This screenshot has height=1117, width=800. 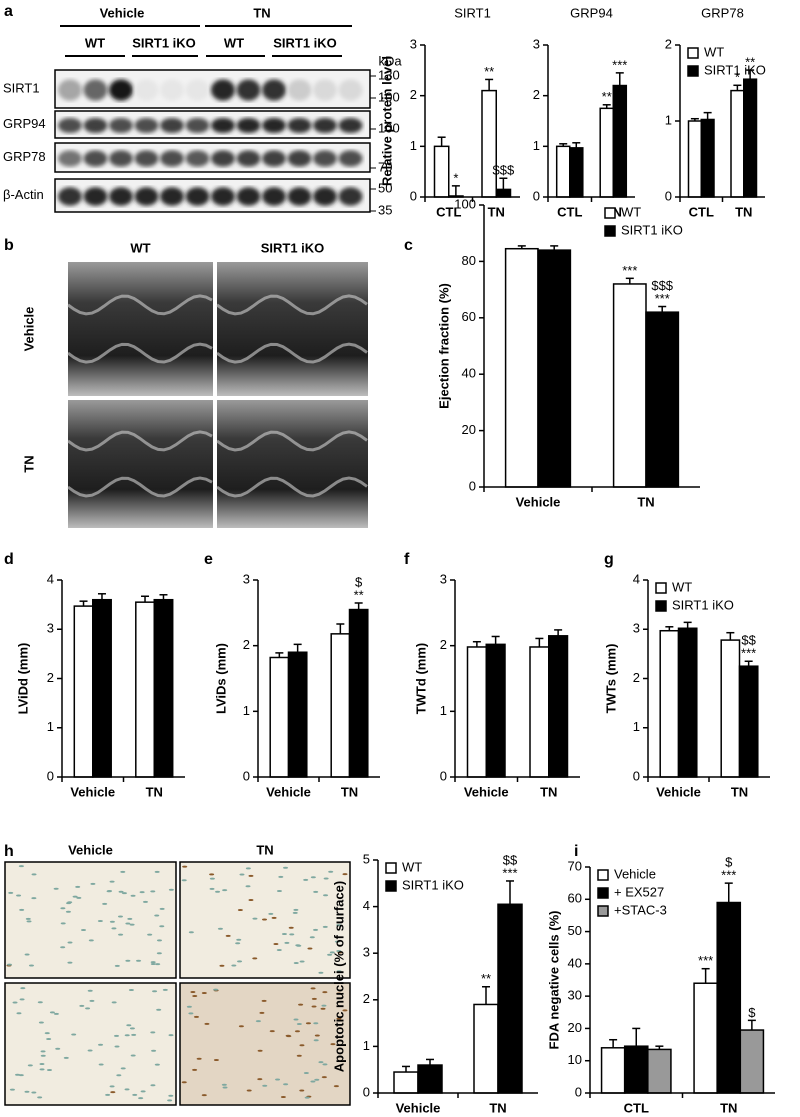 What do you see at coordinates (433, 884) in the screenshot?
I see `legend-label: SIRT1 iKO` at bounding box center [433, 884].